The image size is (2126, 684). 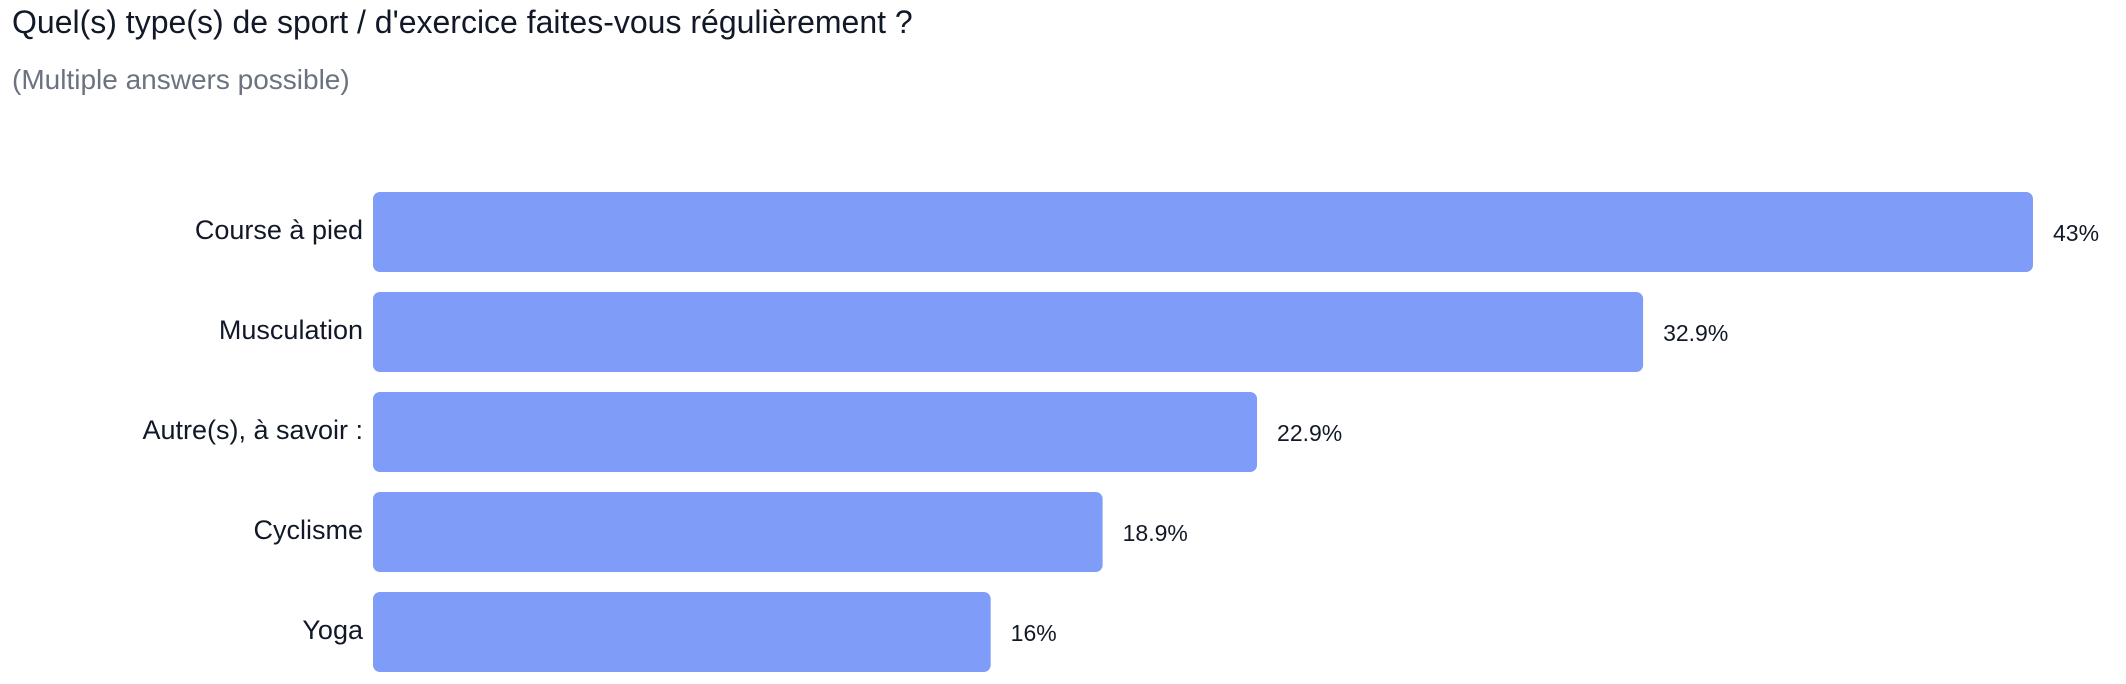 What do you see at coordinates (291, 330) in the screenshot?
I see `category-label: Musculation` at bounding box center [291, 330].